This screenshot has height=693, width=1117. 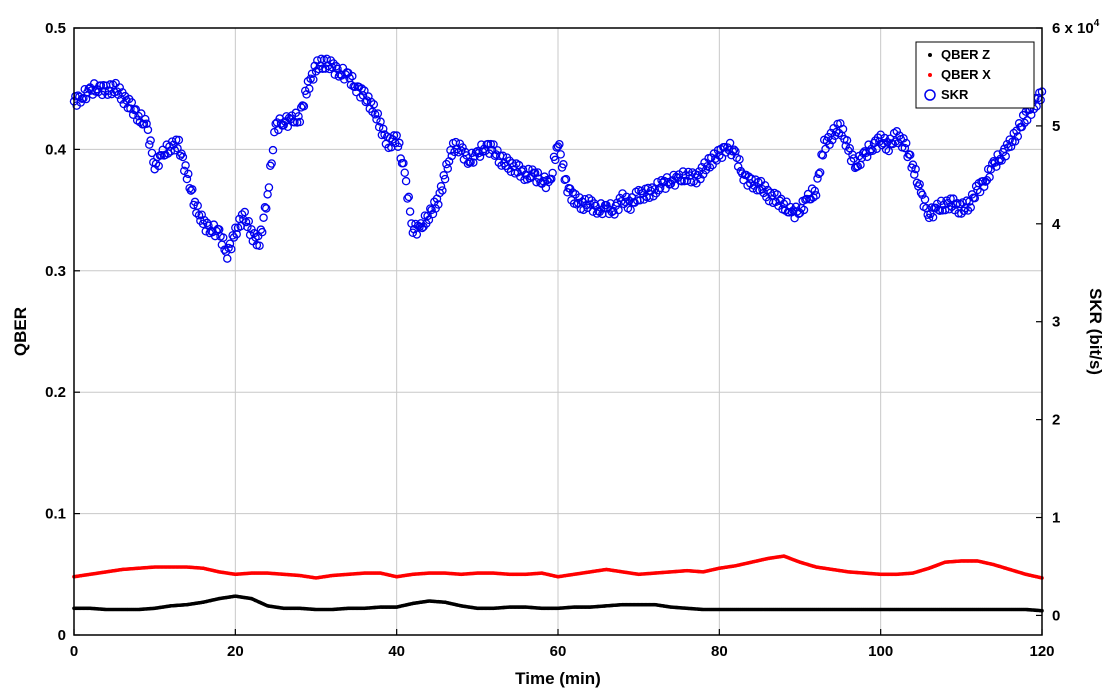 I want to click on legend-item-qber-x: QBER X, so click(x=959, y=74).